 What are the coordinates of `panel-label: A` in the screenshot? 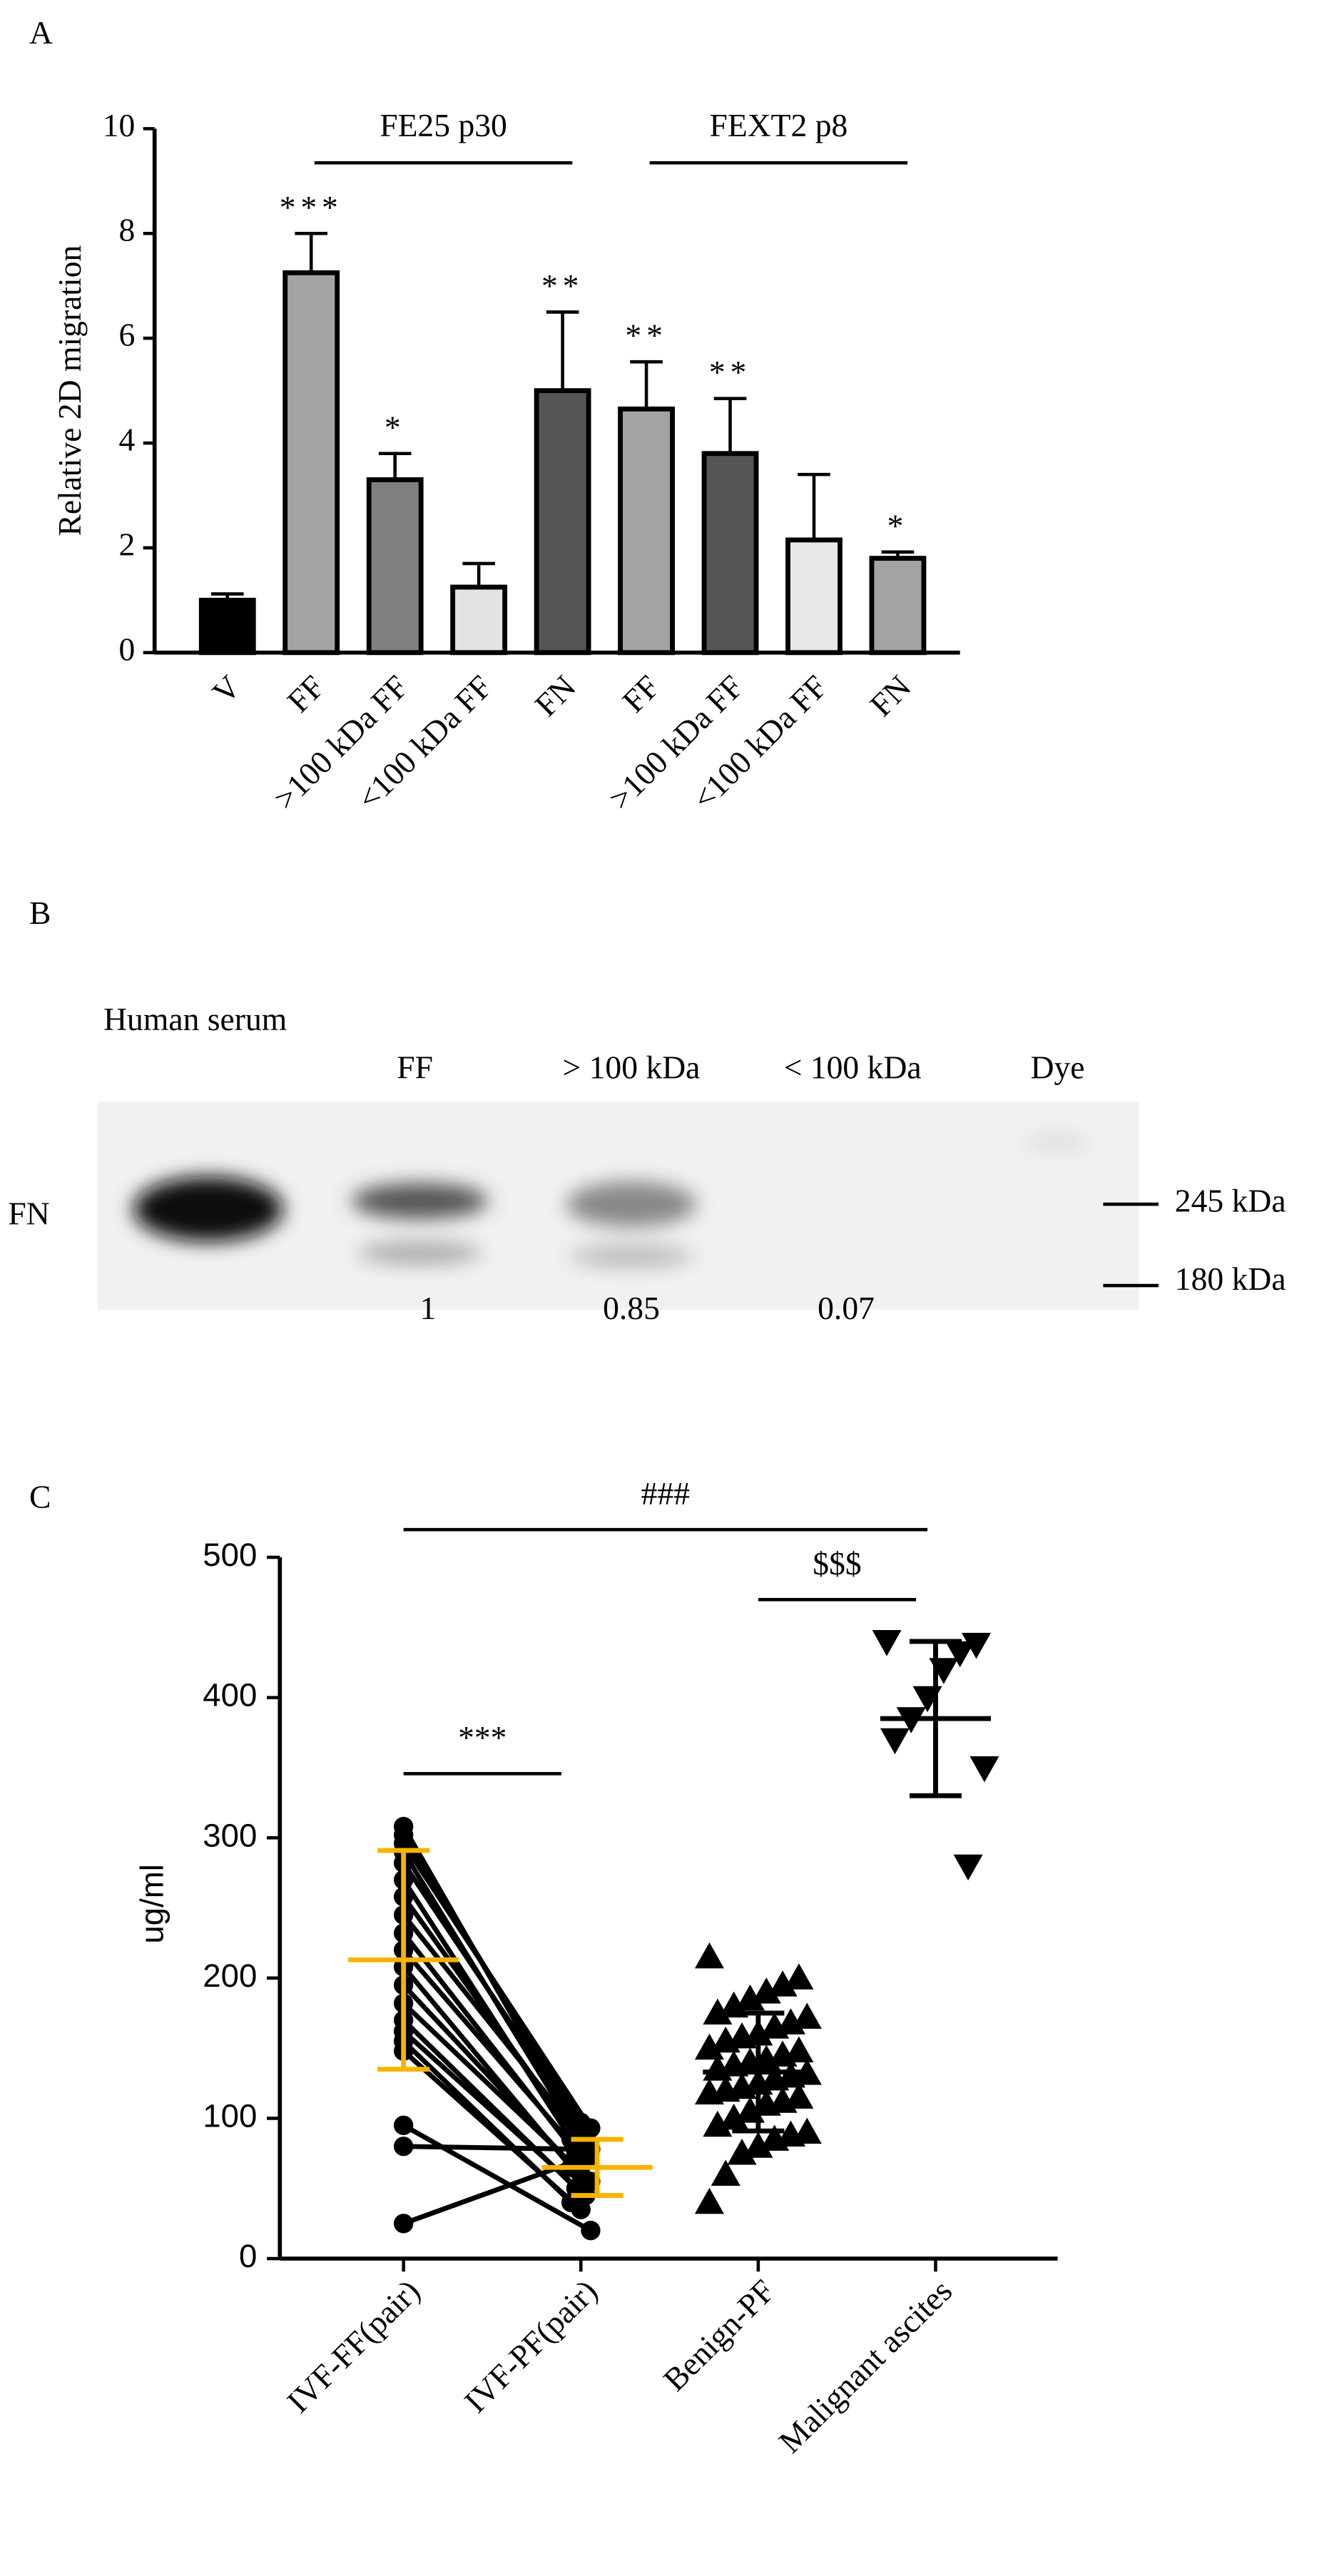 It's located at (41, 32).